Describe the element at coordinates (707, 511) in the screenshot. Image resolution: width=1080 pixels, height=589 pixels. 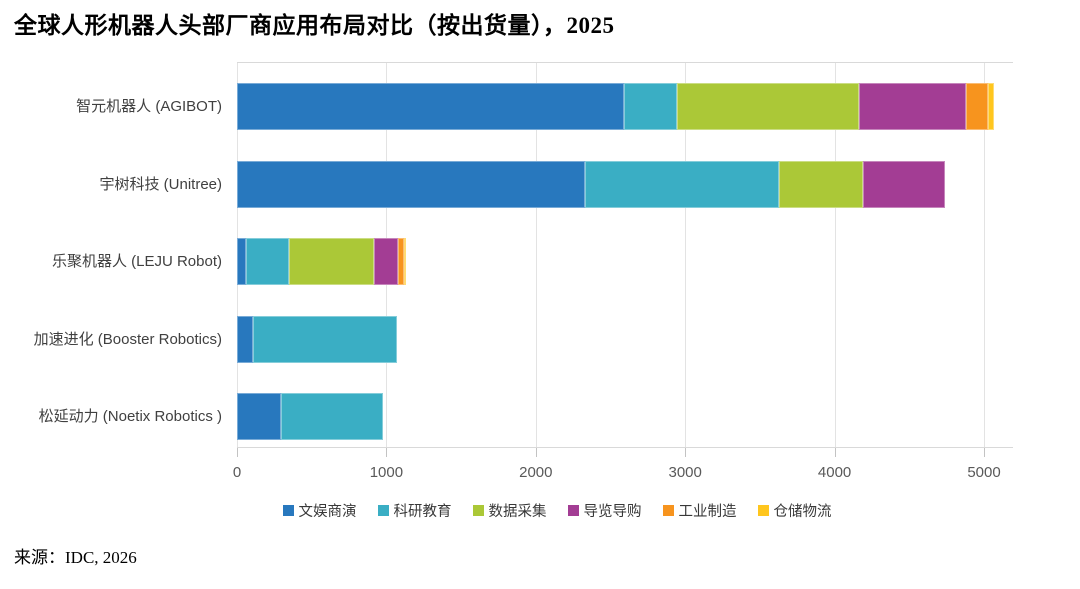
I see `legend-label: 工业制造` at that location.